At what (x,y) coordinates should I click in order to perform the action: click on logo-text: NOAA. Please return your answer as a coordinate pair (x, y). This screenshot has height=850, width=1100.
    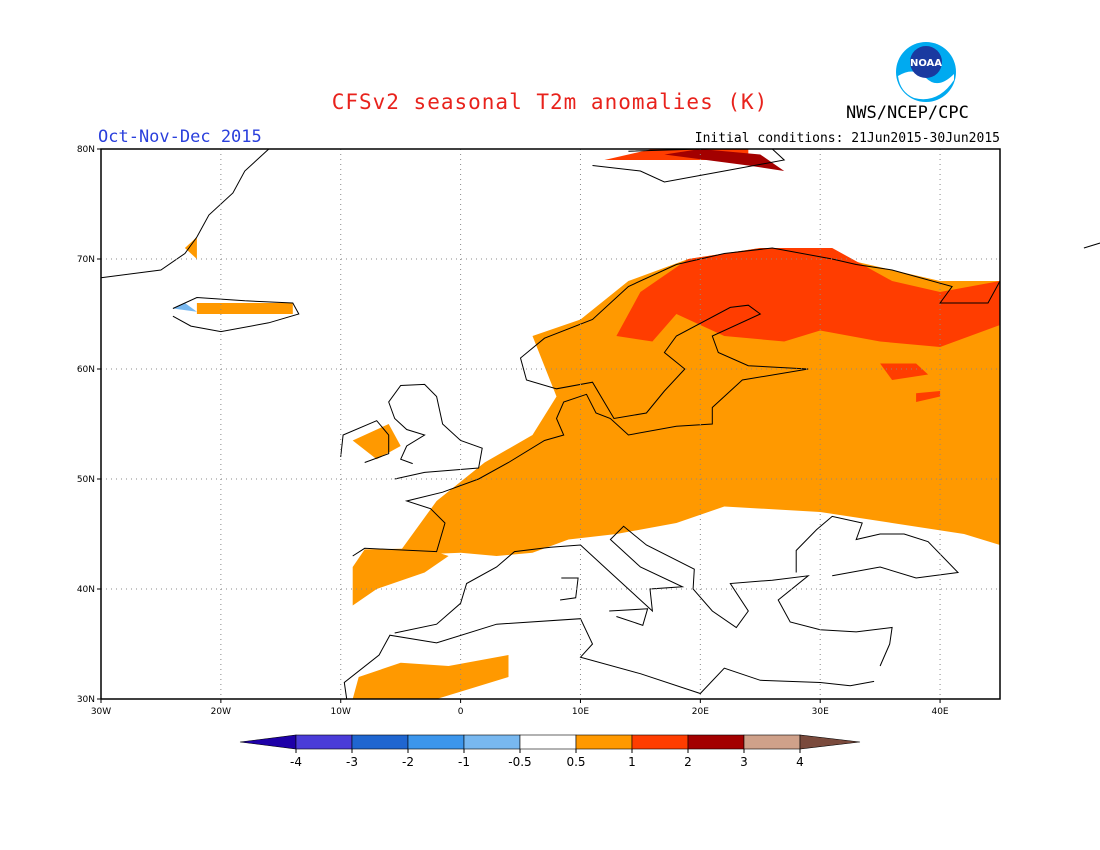
    Looking at the image, I should click on (926, 63).